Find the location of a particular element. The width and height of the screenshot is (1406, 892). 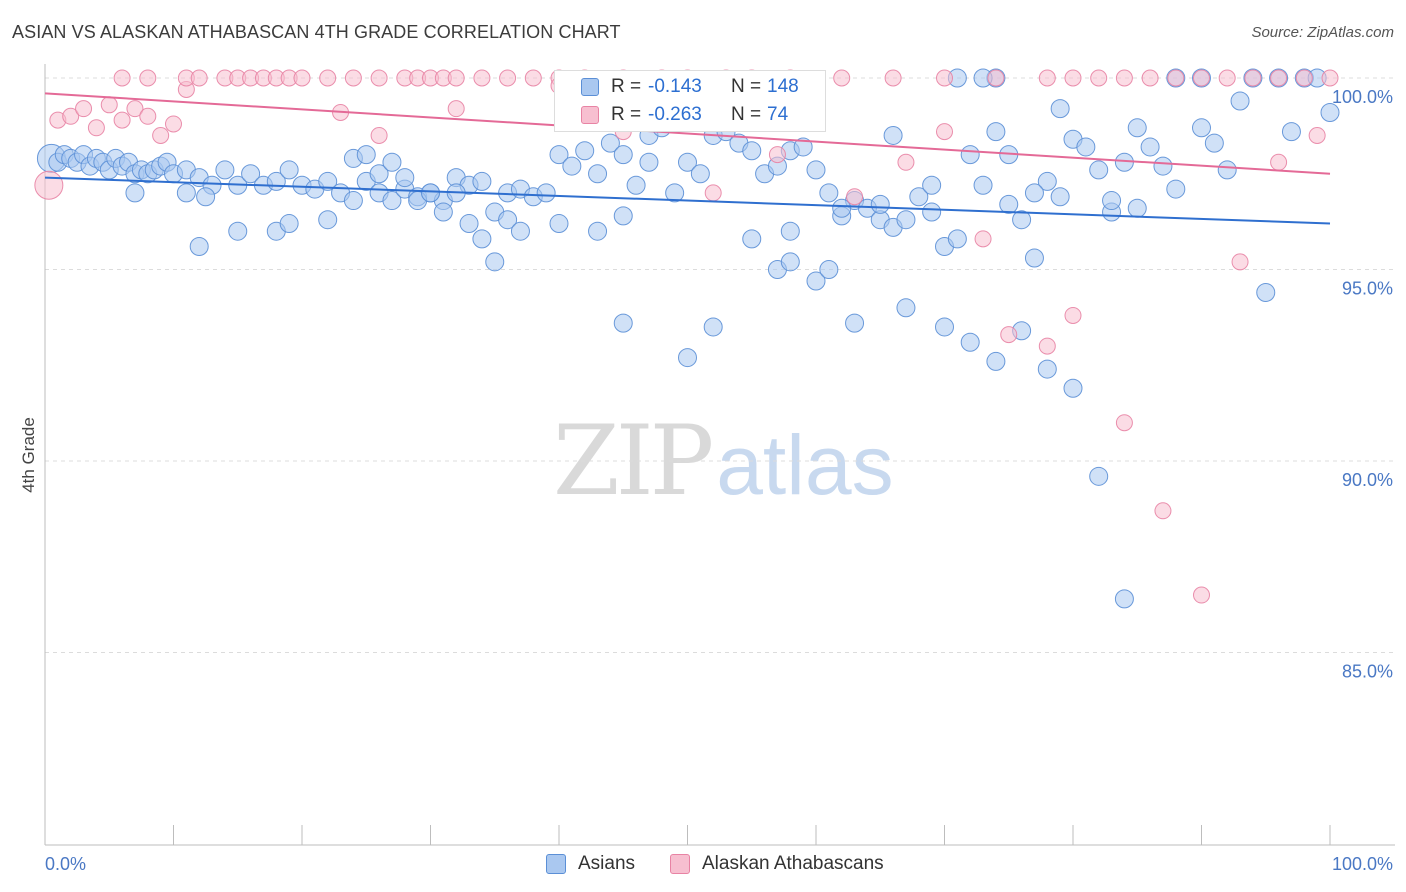

n-label: N = is located at coordinates (746, 86).